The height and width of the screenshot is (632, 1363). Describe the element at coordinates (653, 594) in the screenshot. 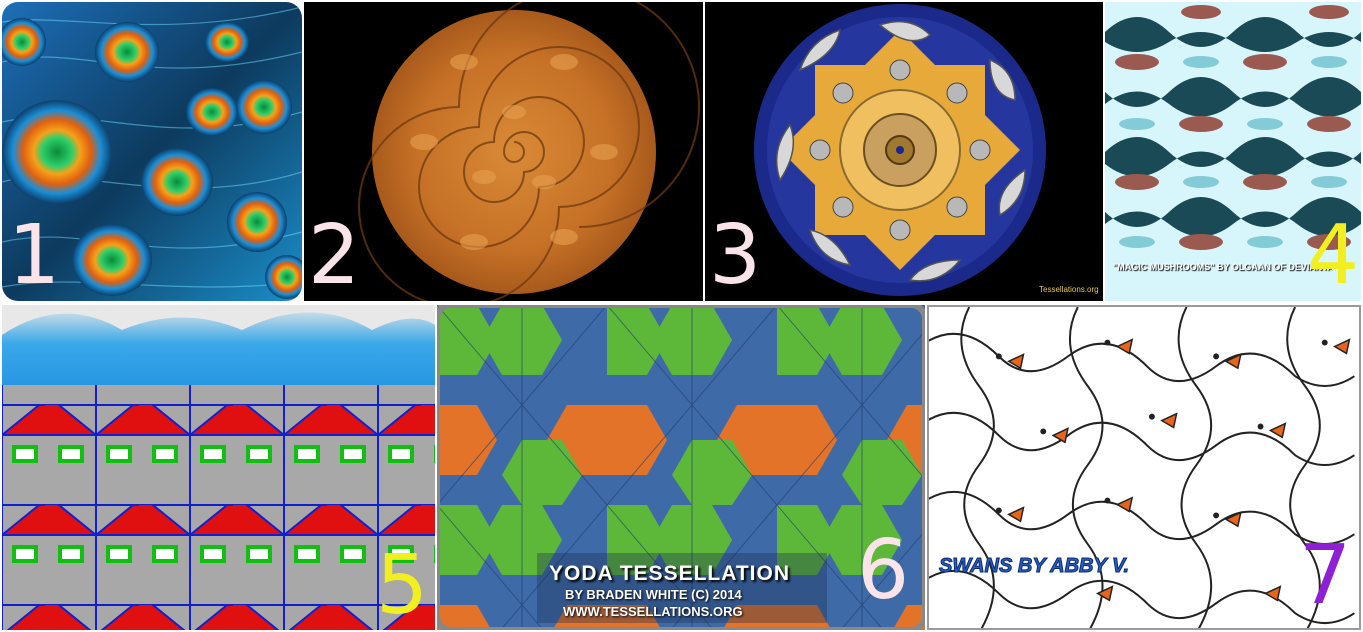

I see `panel-6-byline: BY BRADEN WHITE (C) 2014` at that location.